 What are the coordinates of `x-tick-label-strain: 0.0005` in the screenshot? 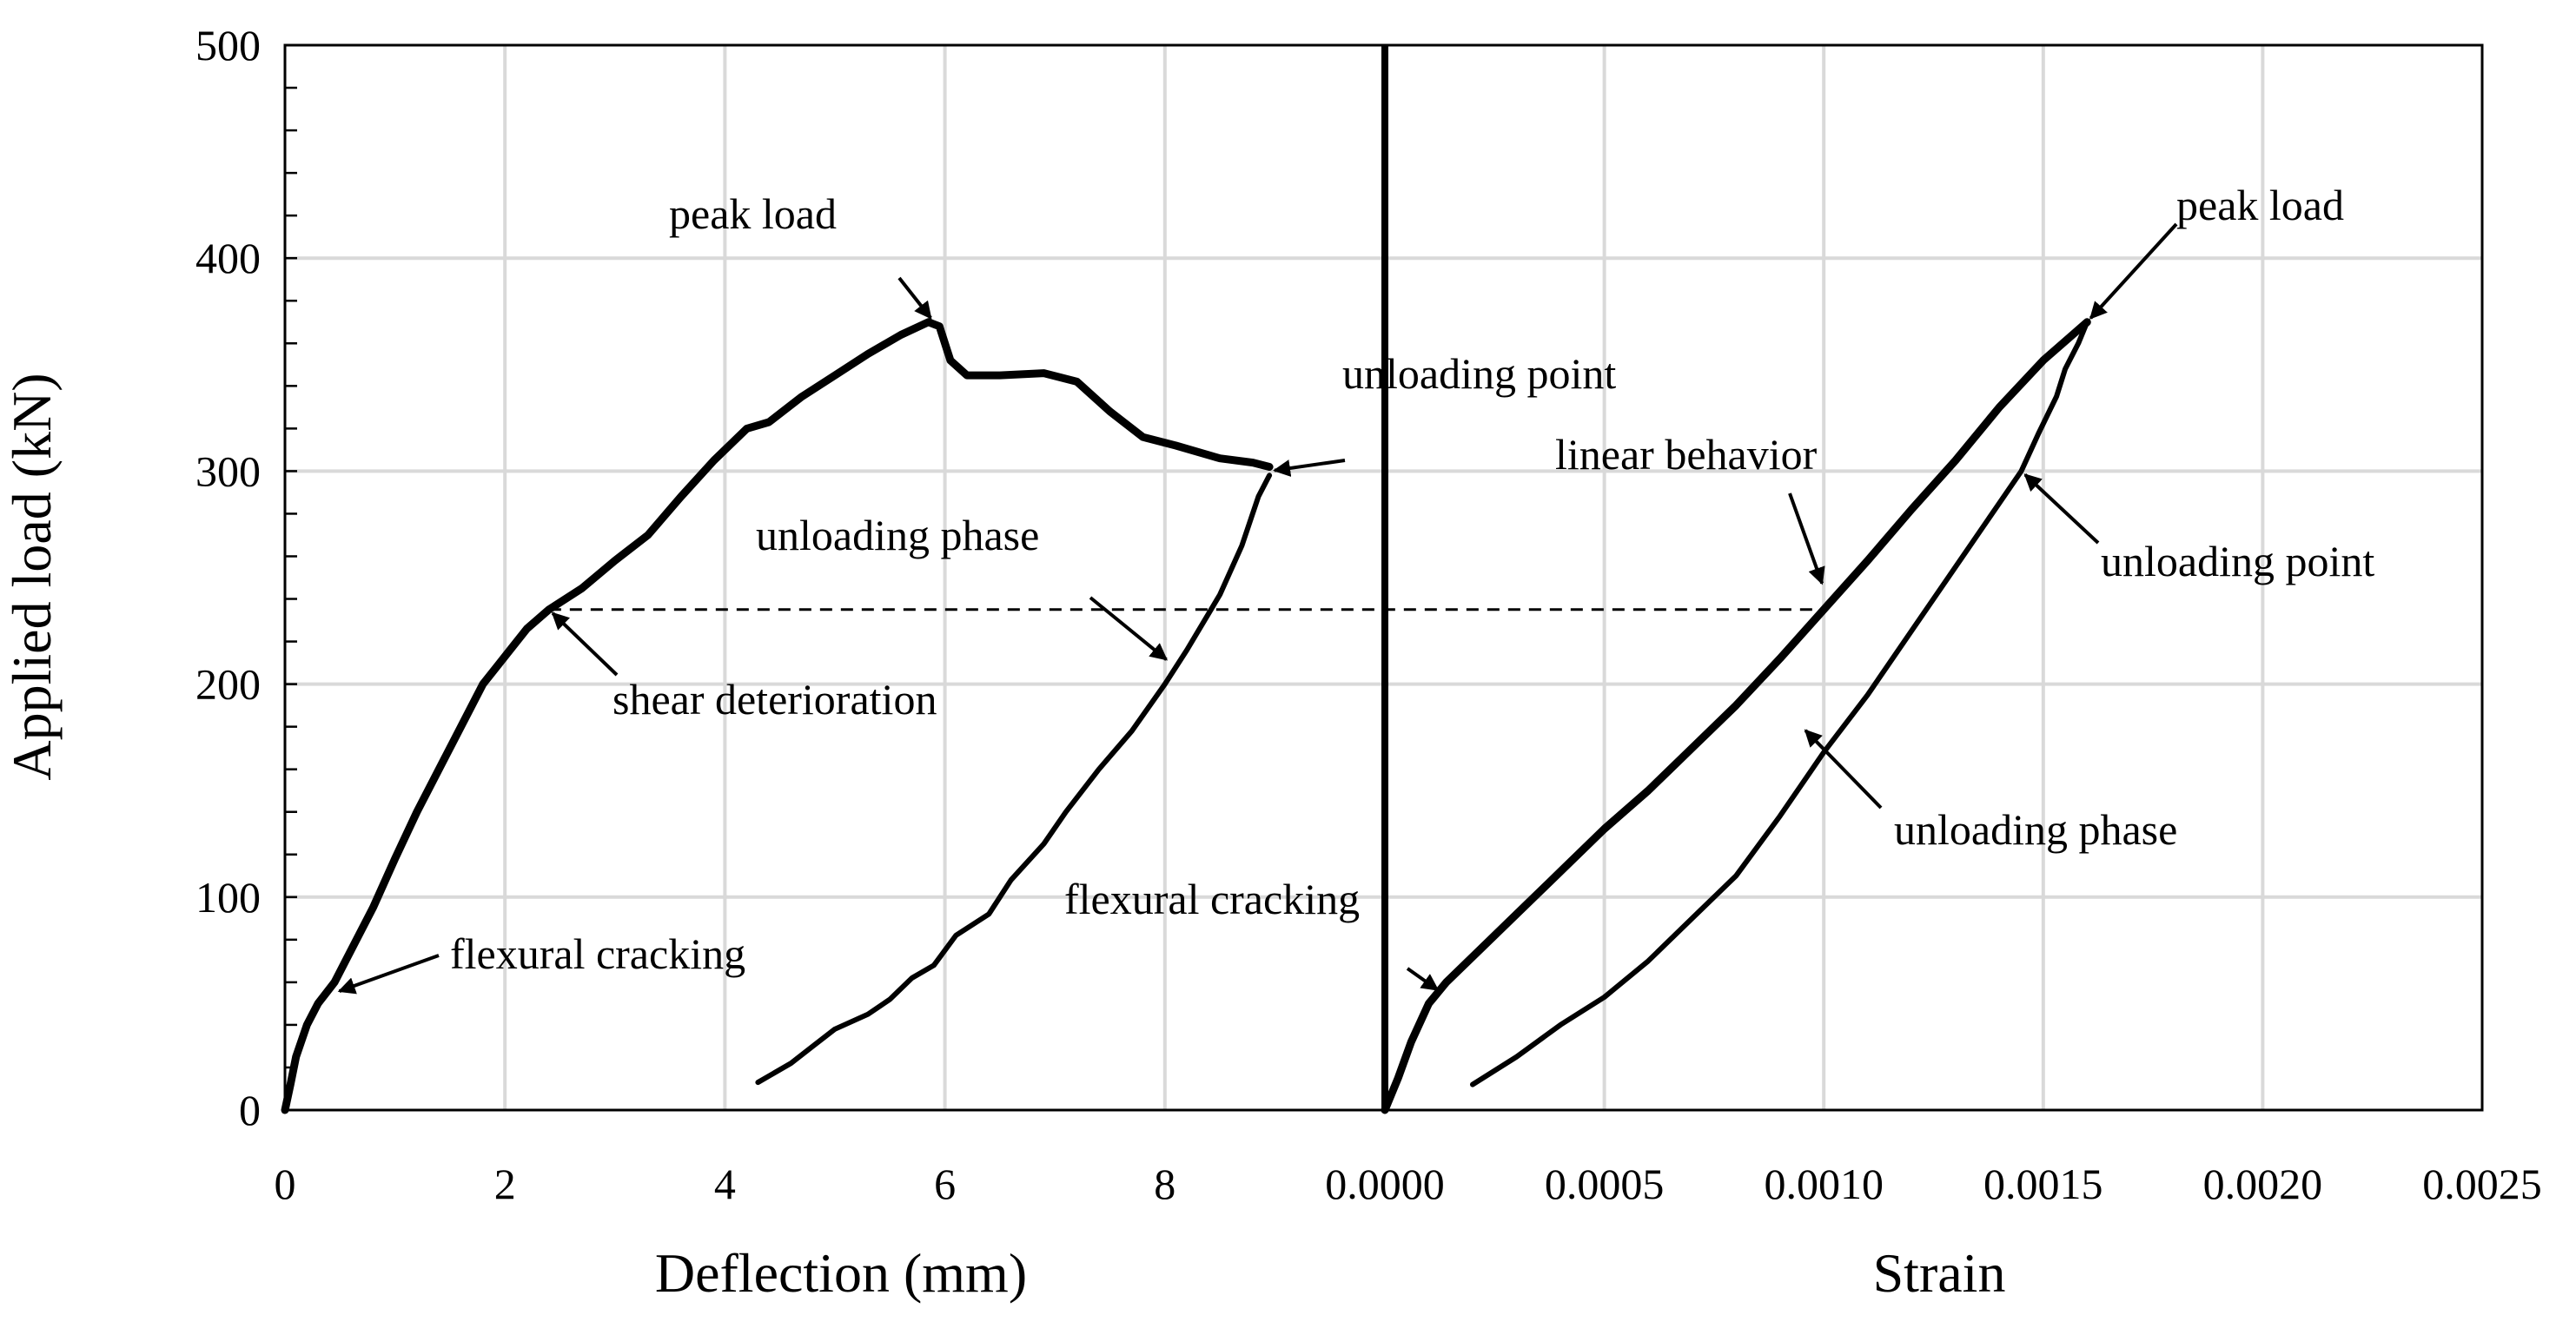 It's located at (1605, 1184).